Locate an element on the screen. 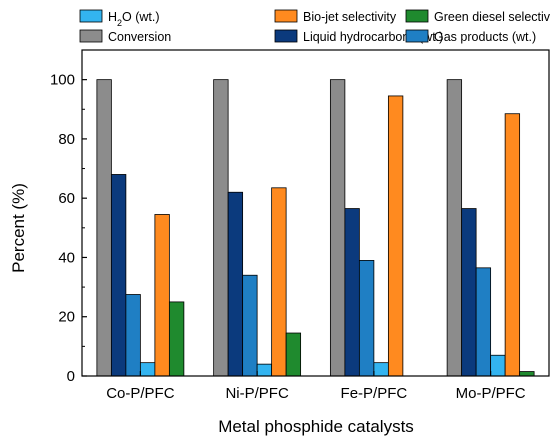  y-tick-label: 0 is located at coordinates (71, 376).